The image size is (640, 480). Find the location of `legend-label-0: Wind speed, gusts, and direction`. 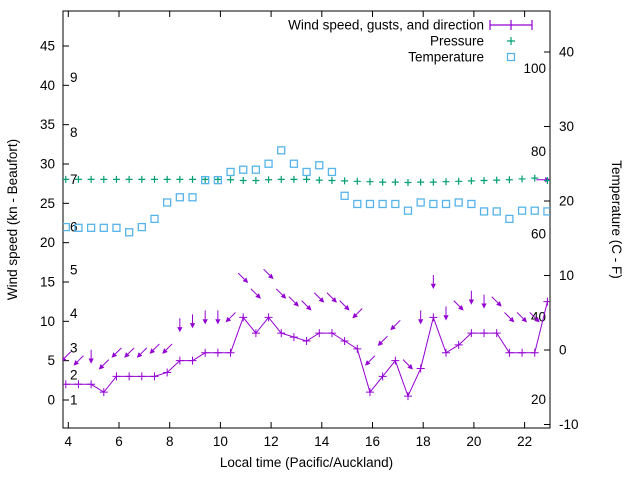

legend-label-0: Wind speed, gusts, and direction is located at coordinates (386, 25).